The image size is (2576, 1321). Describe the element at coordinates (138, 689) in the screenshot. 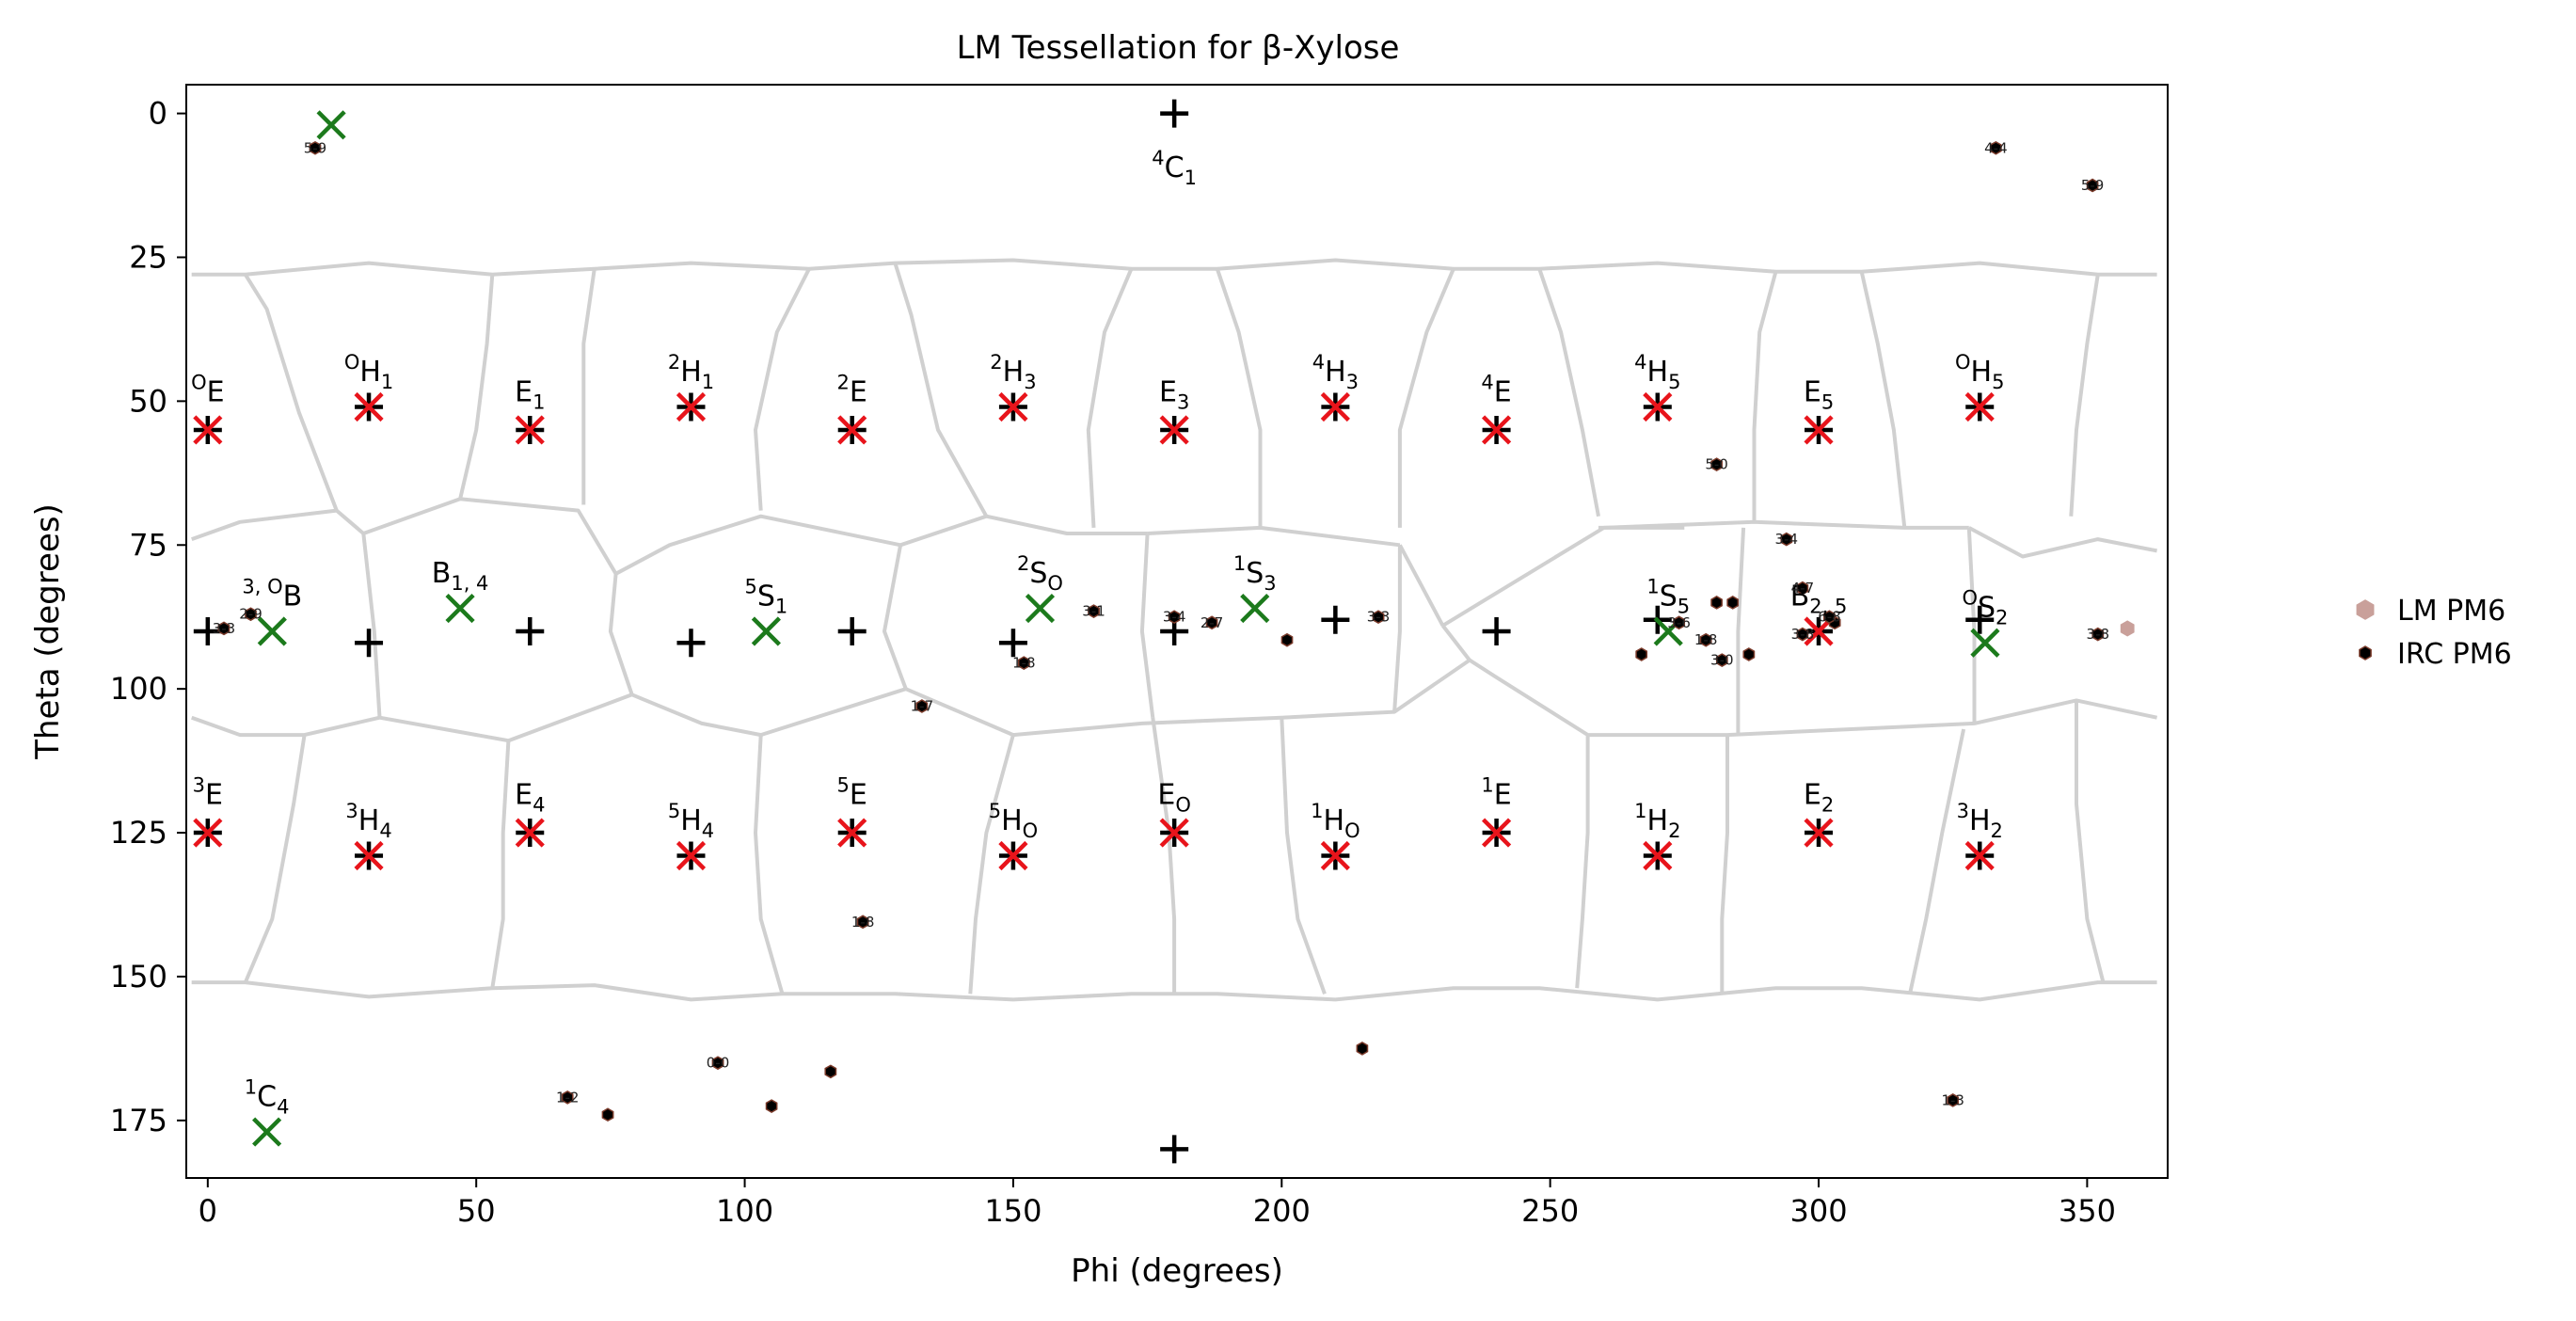

I see `y-tick-label-4: 100` at that location.